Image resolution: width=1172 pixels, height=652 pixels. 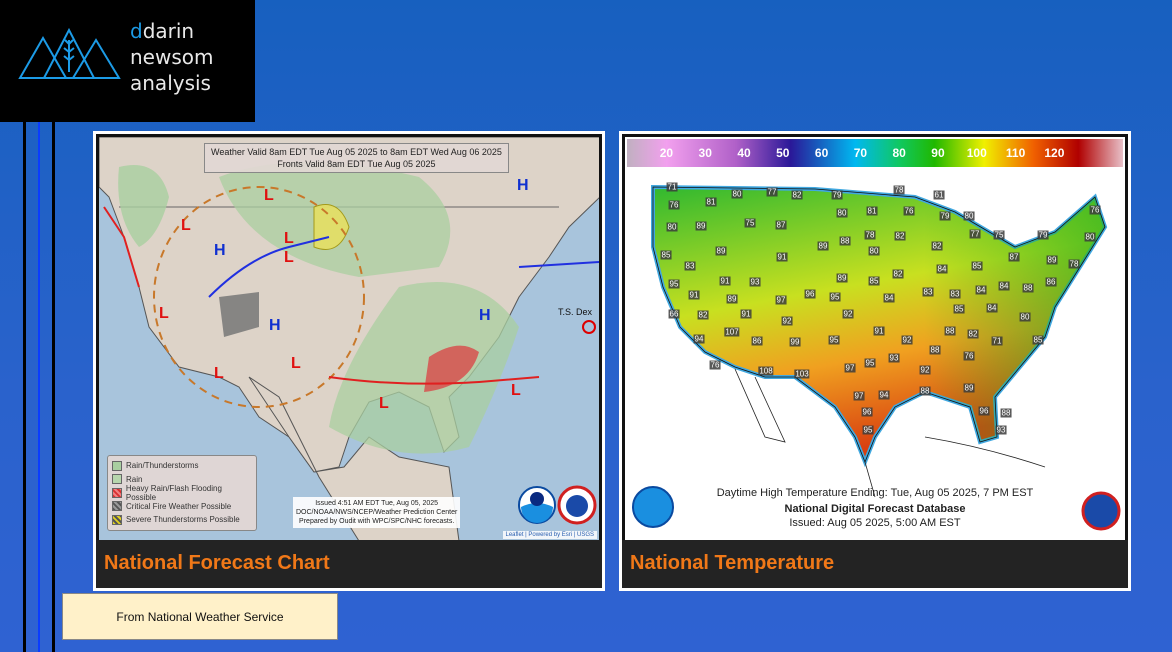 I want to click on scale-tick-label: 90, so click(x=938, y=153).